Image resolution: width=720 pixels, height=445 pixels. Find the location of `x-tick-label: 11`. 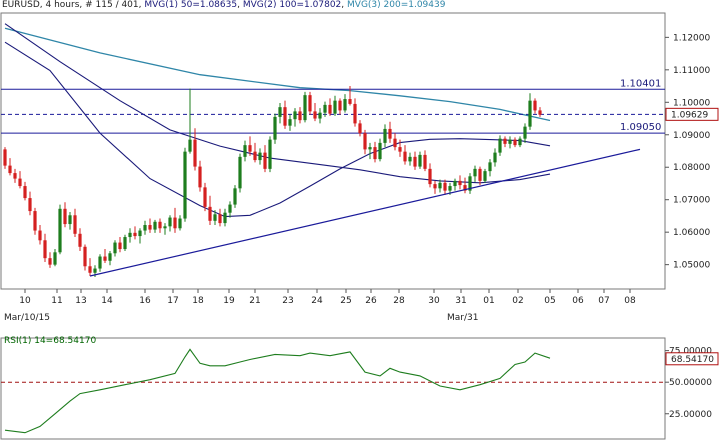

x-tick-label: 11 is located at coordinates (56, 301).